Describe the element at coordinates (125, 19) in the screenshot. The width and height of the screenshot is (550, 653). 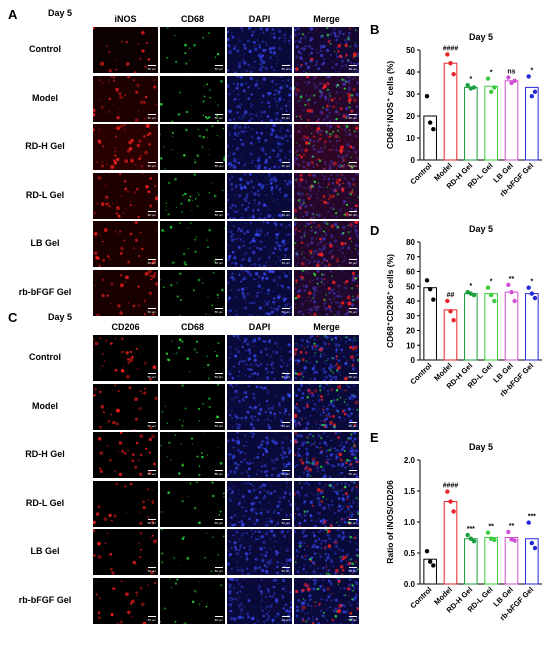
I see `panel-a-col-header: iNOS` at that location.